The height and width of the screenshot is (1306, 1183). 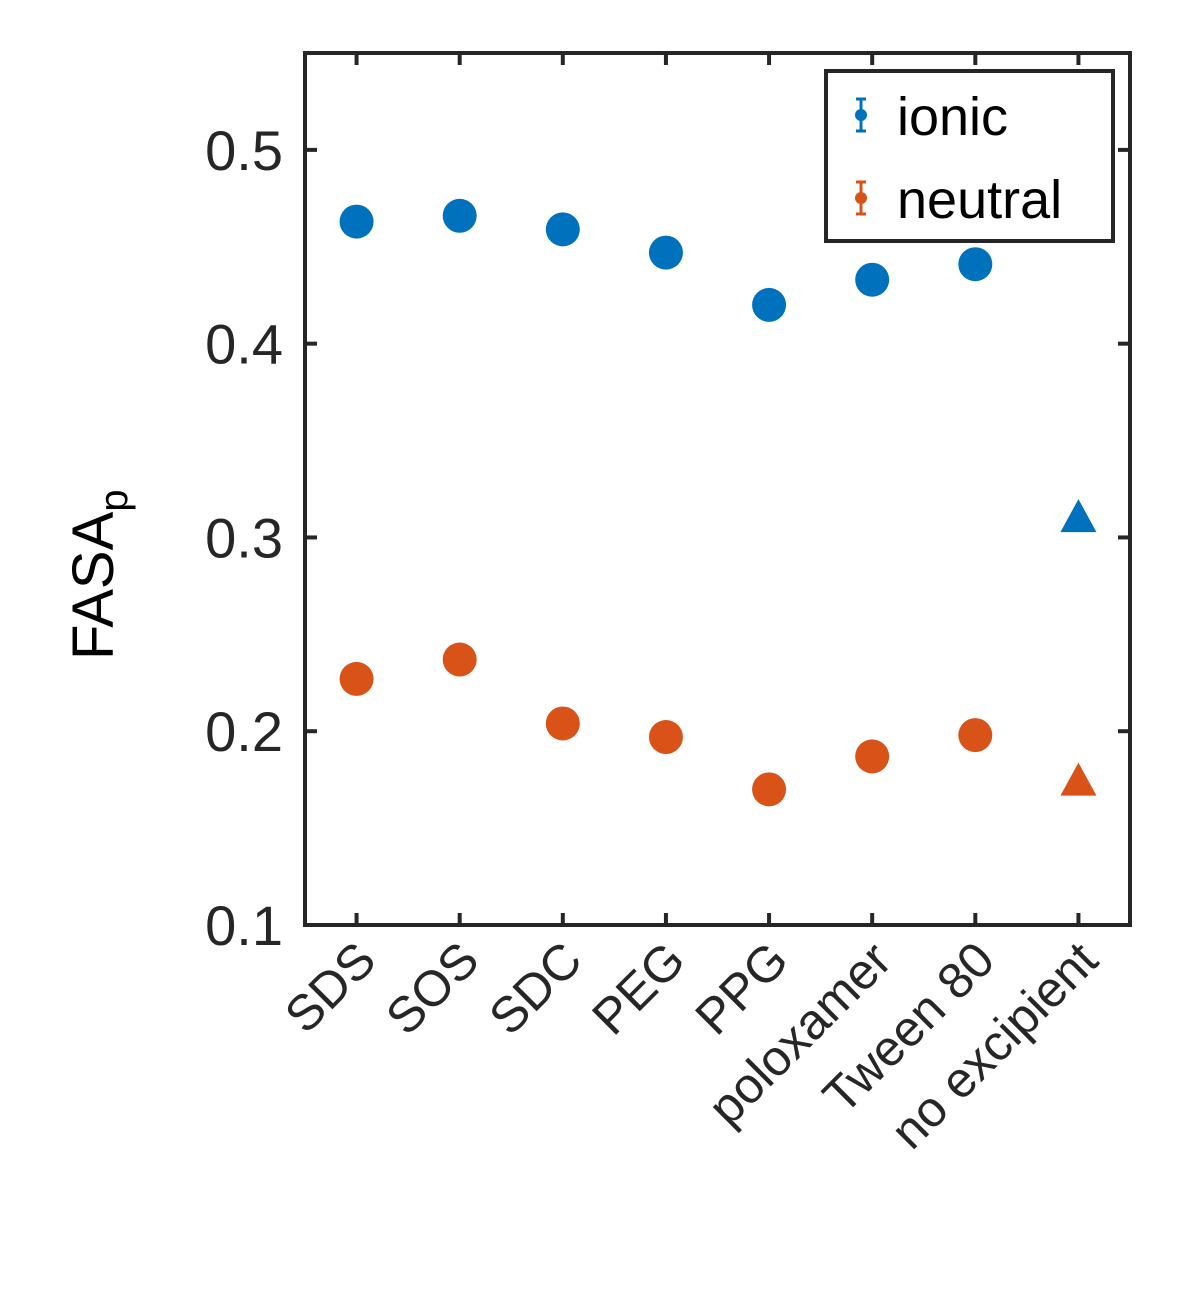 What do you see at coordinates (562, 723) in the screenshot?
I see `neutral-point-sdc` at bounding box center [562, 723].